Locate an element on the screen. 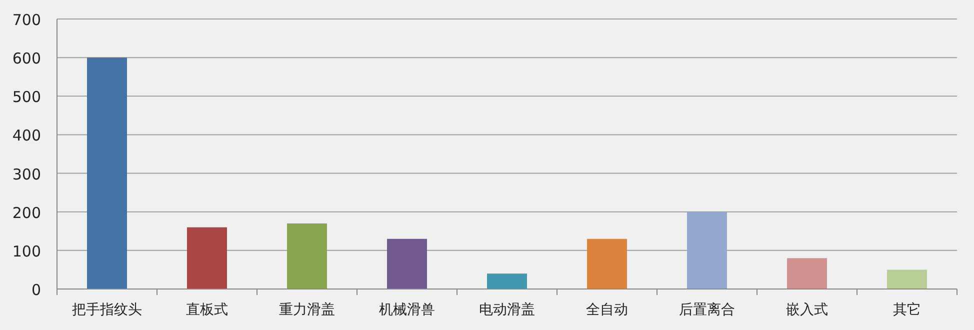 The width and height of the screenshot is (974, 330). y-tick-label: 700 is located at coordinates (26, 20).